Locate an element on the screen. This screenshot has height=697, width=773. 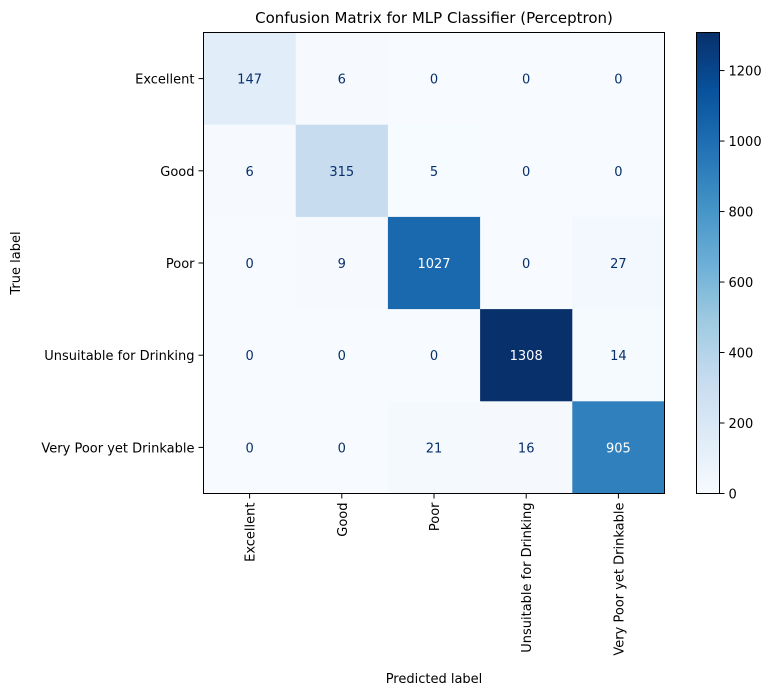
cell-value-label: 315 is located at coordinates (341, 172).